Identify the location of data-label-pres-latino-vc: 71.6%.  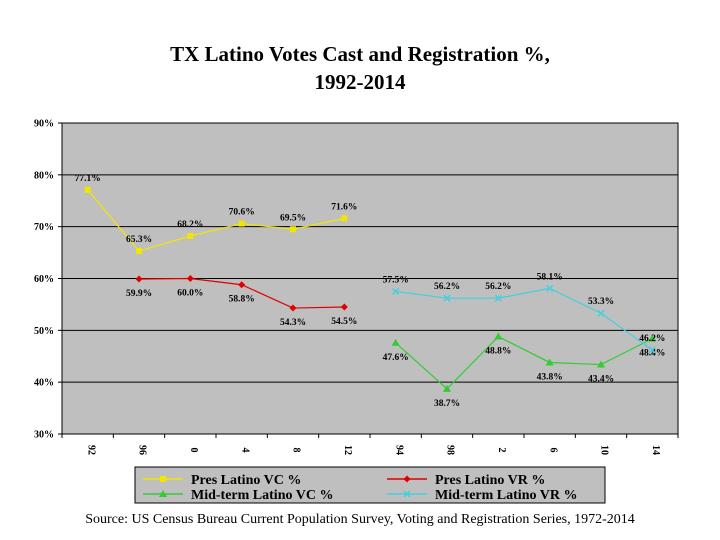
(344, 207).